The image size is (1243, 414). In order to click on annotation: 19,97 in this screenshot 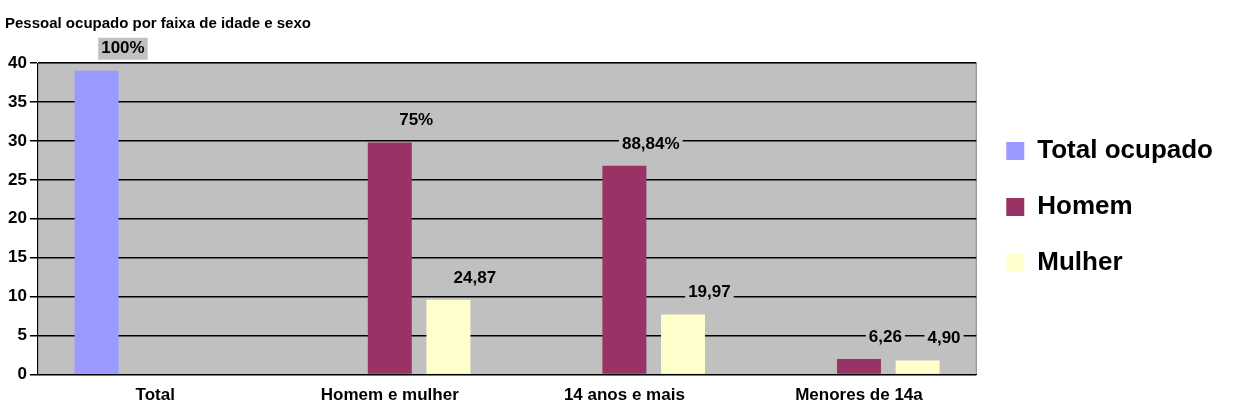, I will do `click(709, 292)`.